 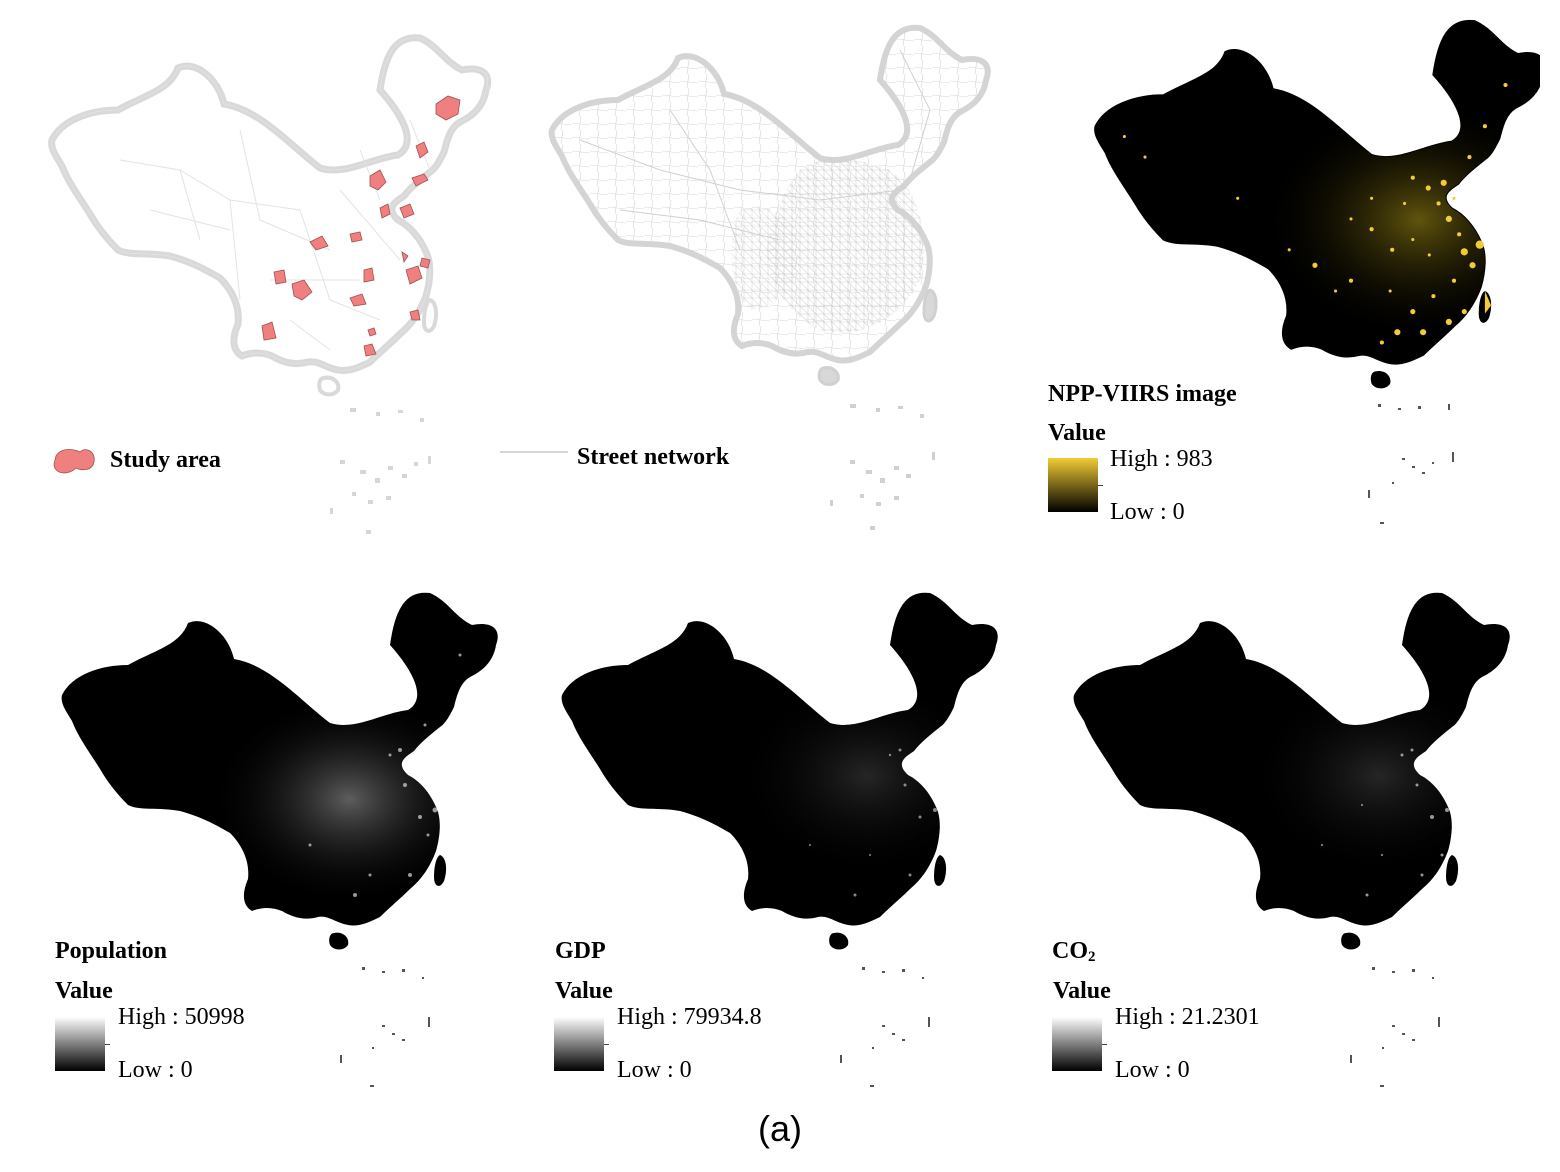 What do you see at coordinates (580, 951) in the screenshot?
I see `gdp-title: GDP` at bounding box center [580, 951].